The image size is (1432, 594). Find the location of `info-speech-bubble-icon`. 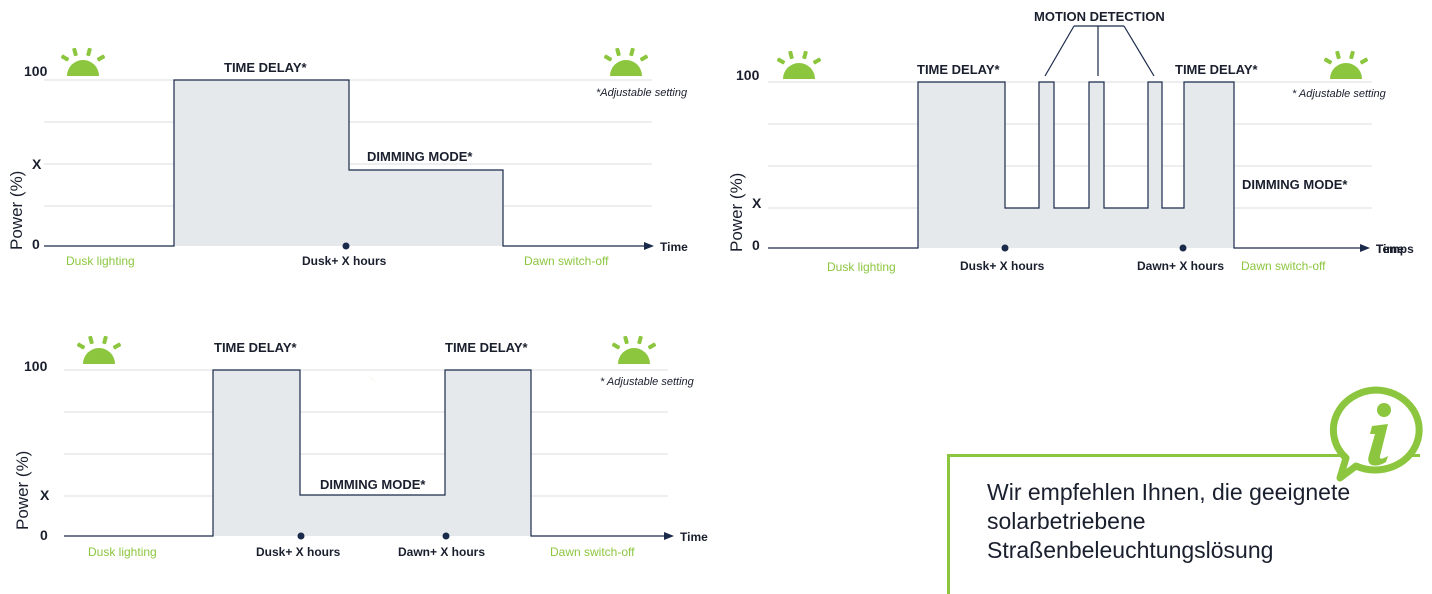

info-speech-bubble-icon is located at coordinates (1376, 434).